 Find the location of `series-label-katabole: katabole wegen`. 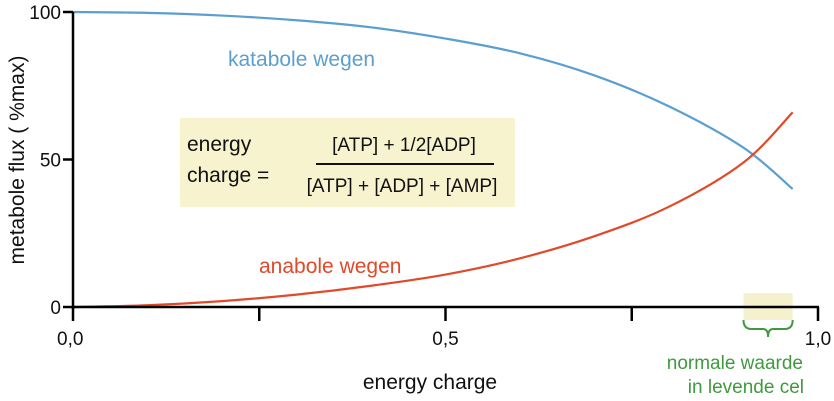

series-label-katabole: katabole wegen is located at coordinates (301, 59).